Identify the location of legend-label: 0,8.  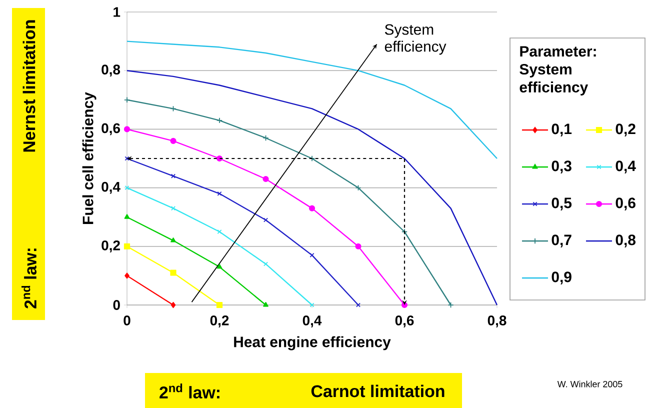
(626, 241).